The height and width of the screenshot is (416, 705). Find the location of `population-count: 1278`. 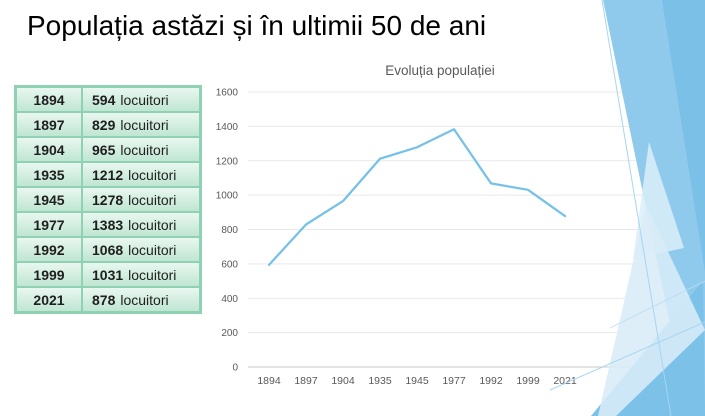

population-count: 1278 is located at coordinates (108, 199).